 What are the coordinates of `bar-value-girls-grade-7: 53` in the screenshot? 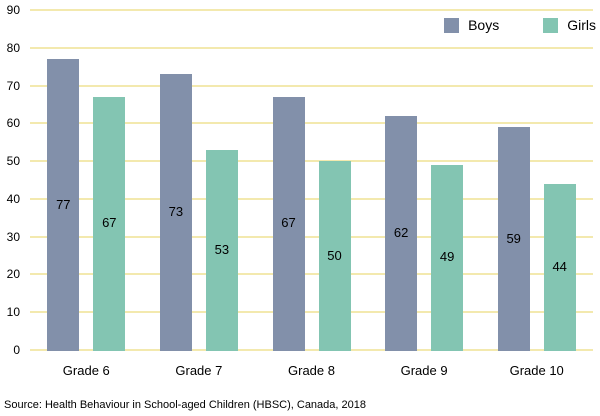 It's located at (222, 249).